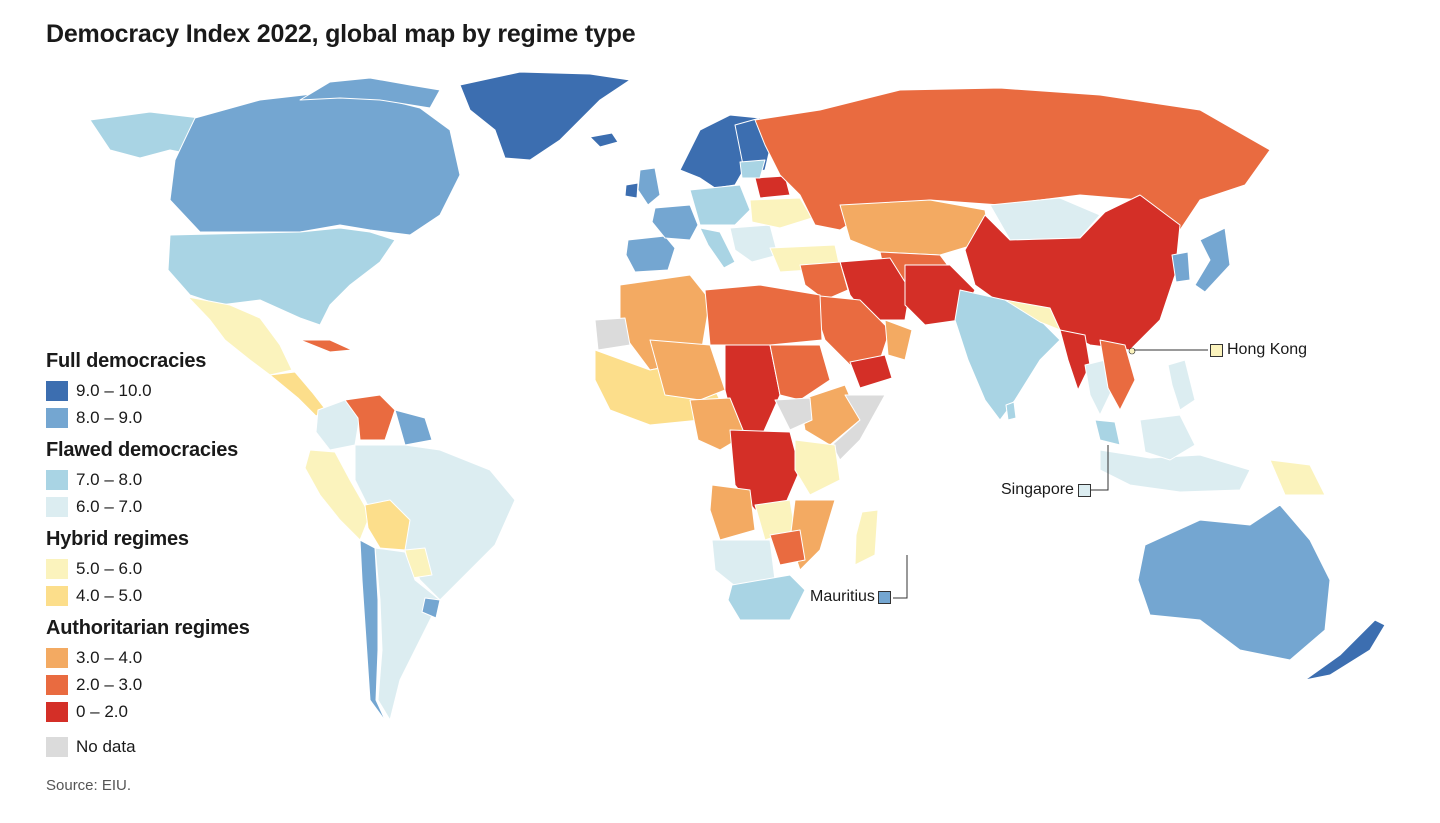  What do you see at coordinates (176, 417) in the screenshot?
I see `legend-item: 8.0 – 9.0` at bounding box center [176, 417].